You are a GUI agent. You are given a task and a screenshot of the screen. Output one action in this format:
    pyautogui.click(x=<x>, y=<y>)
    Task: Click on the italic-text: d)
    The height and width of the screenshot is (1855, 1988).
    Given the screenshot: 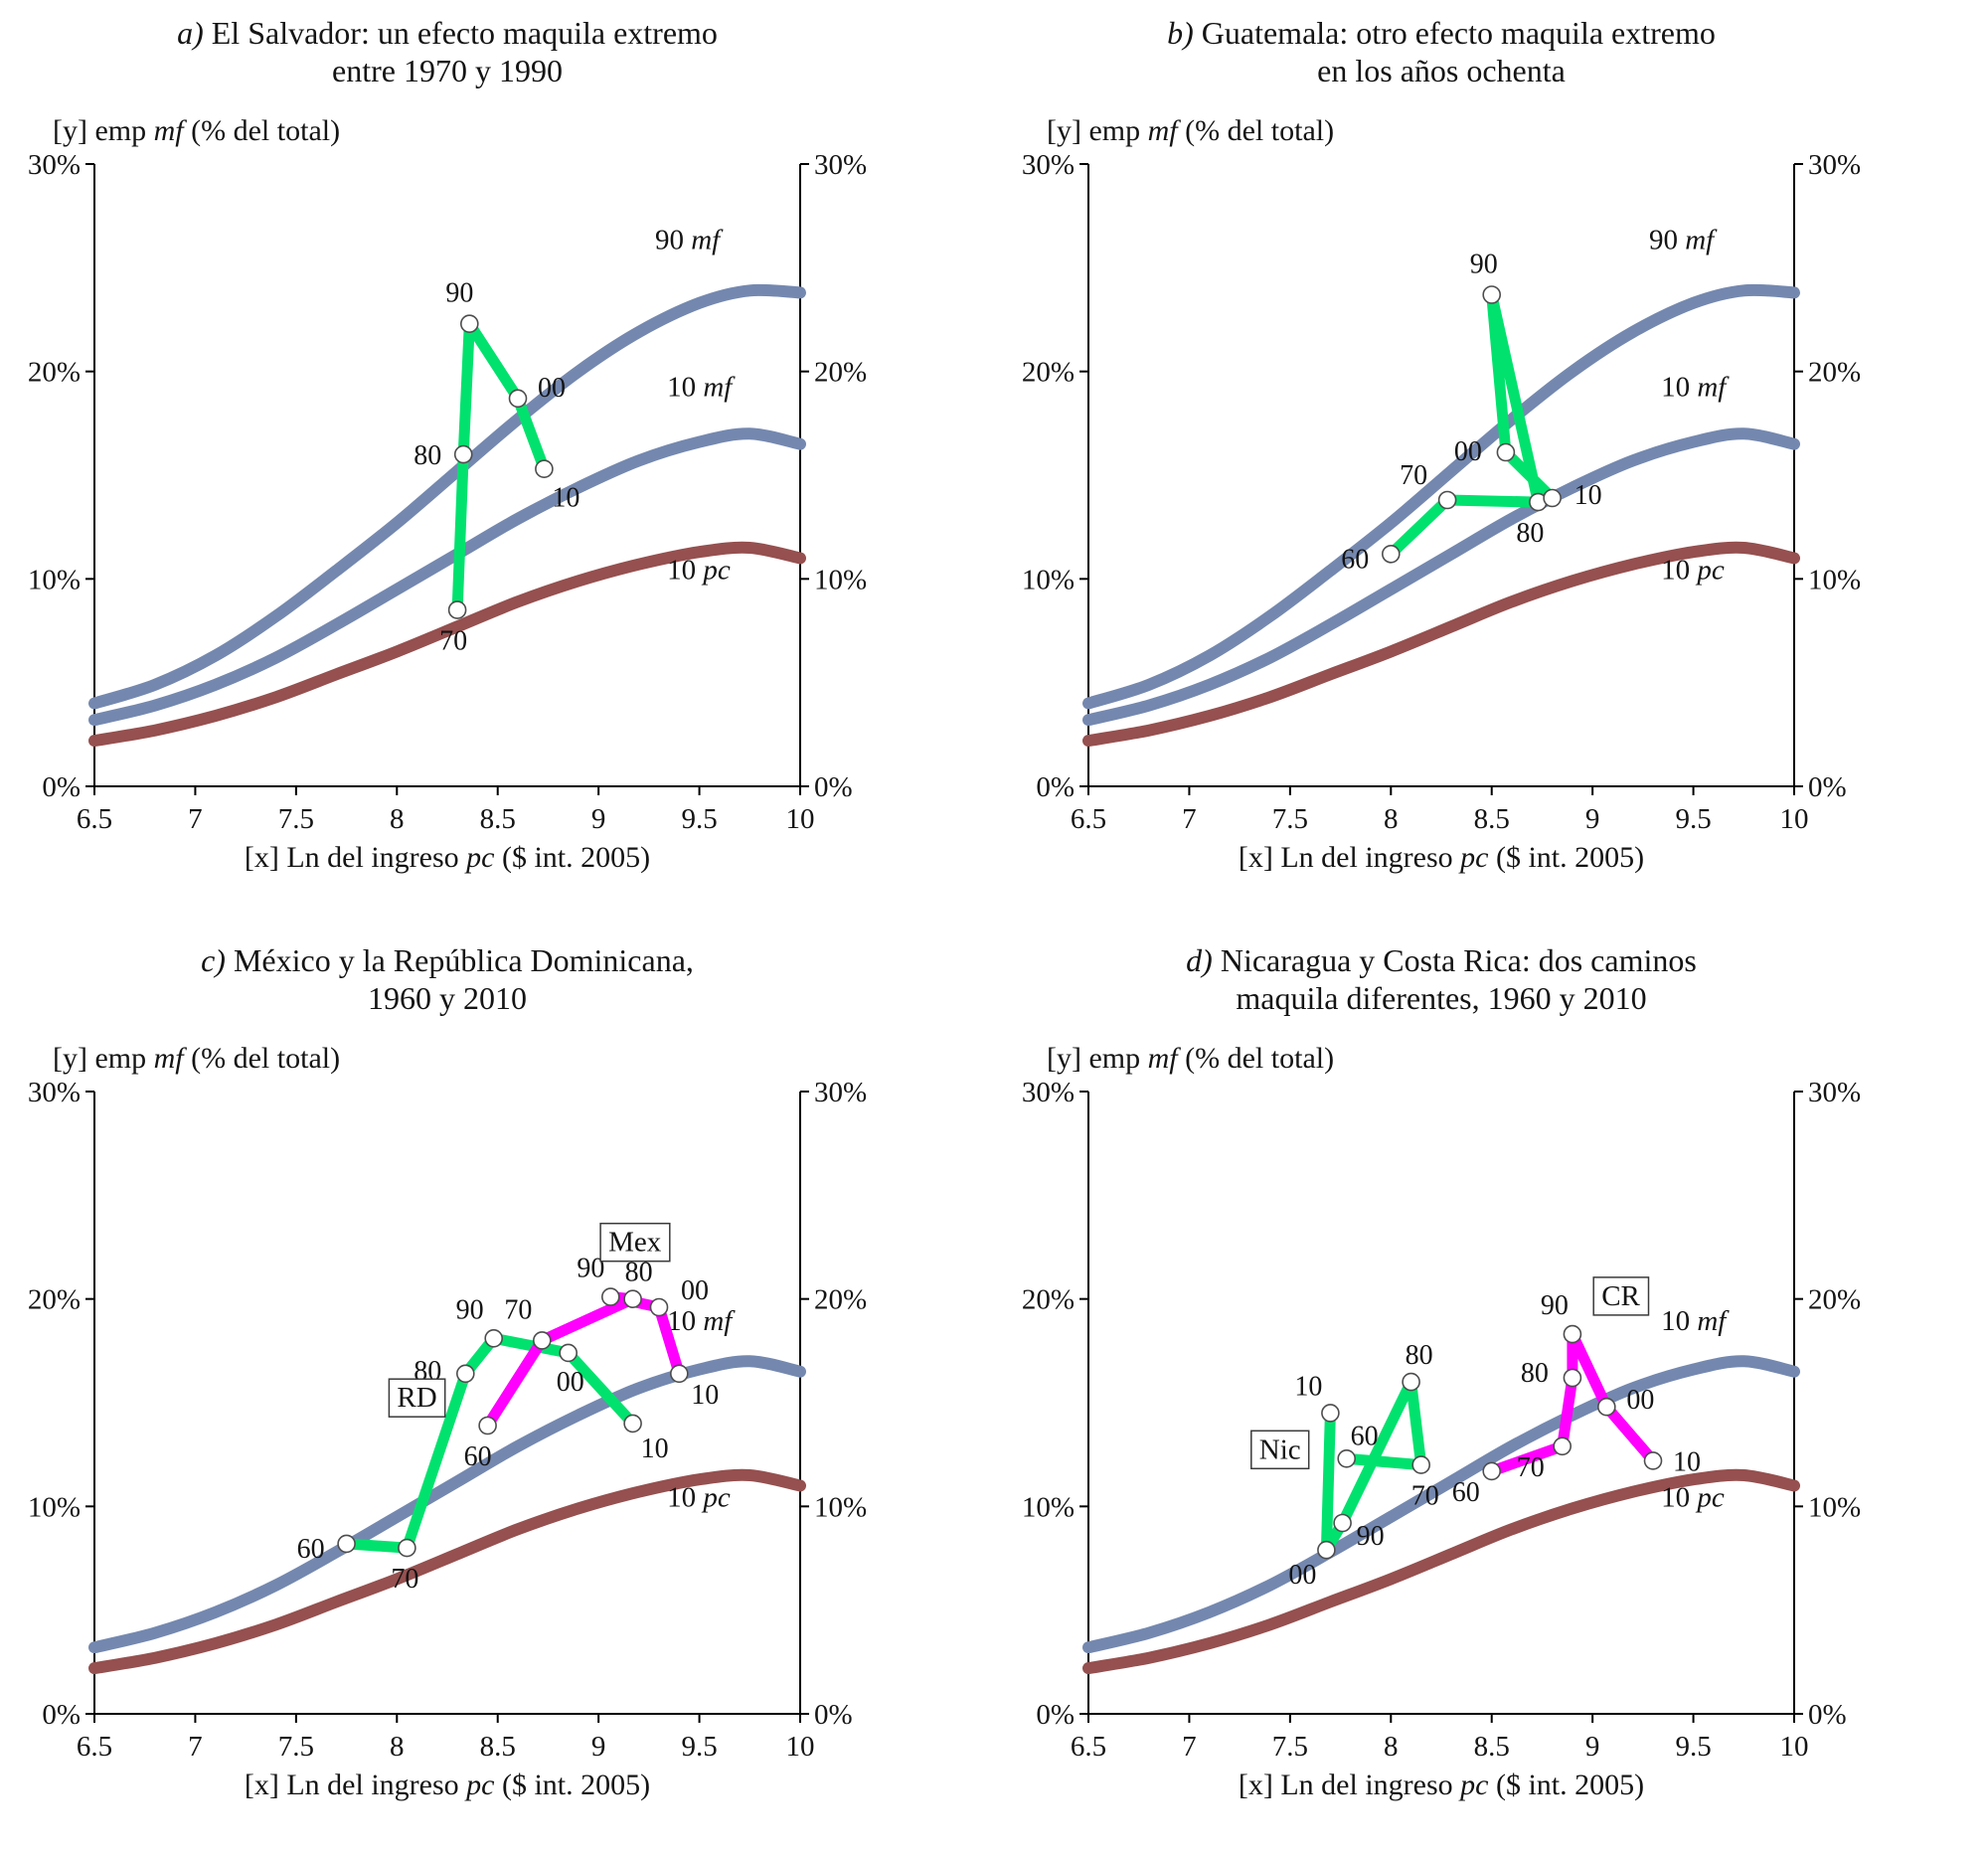 What is the action you would take?
    pyautogui.click(x=1203, y=960)
    